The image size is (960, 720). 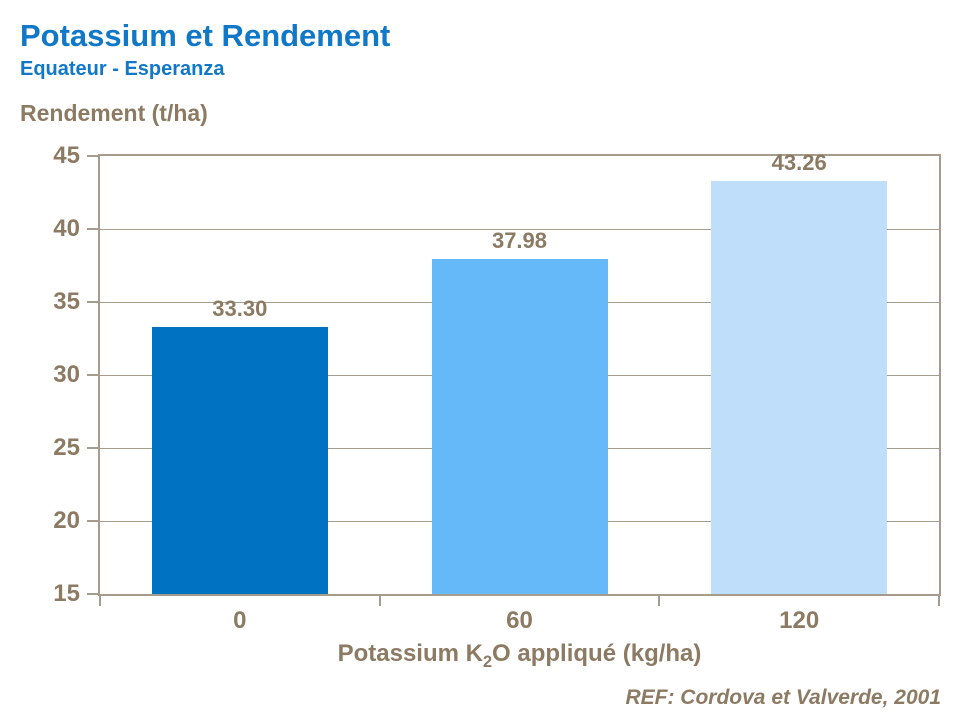 I want to click on y-axis-tick-label: 20, so click(x=66, y=520).